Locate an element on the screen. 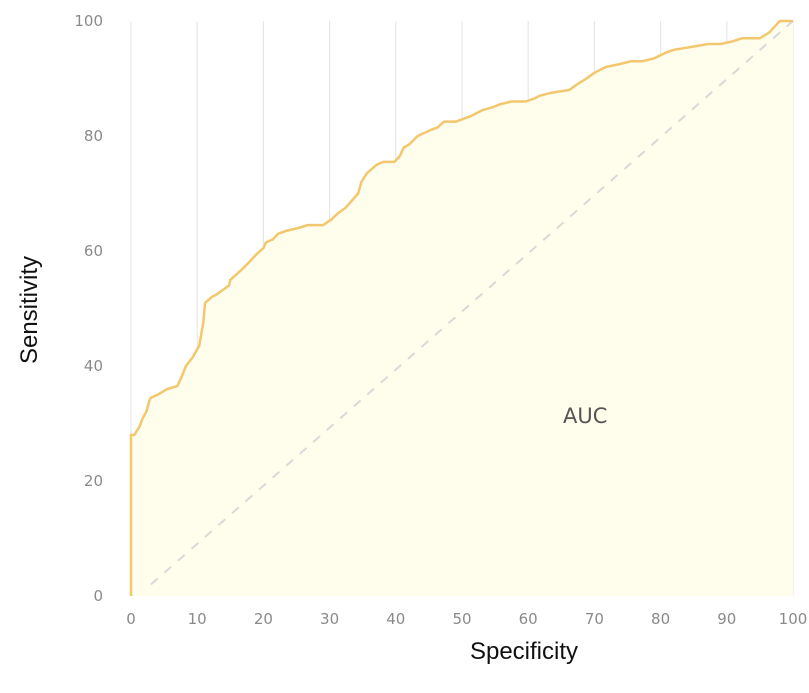 The height and width of the screenshot is (693, 809). auc-annotation: AUC is located at coordinates (585, 416).